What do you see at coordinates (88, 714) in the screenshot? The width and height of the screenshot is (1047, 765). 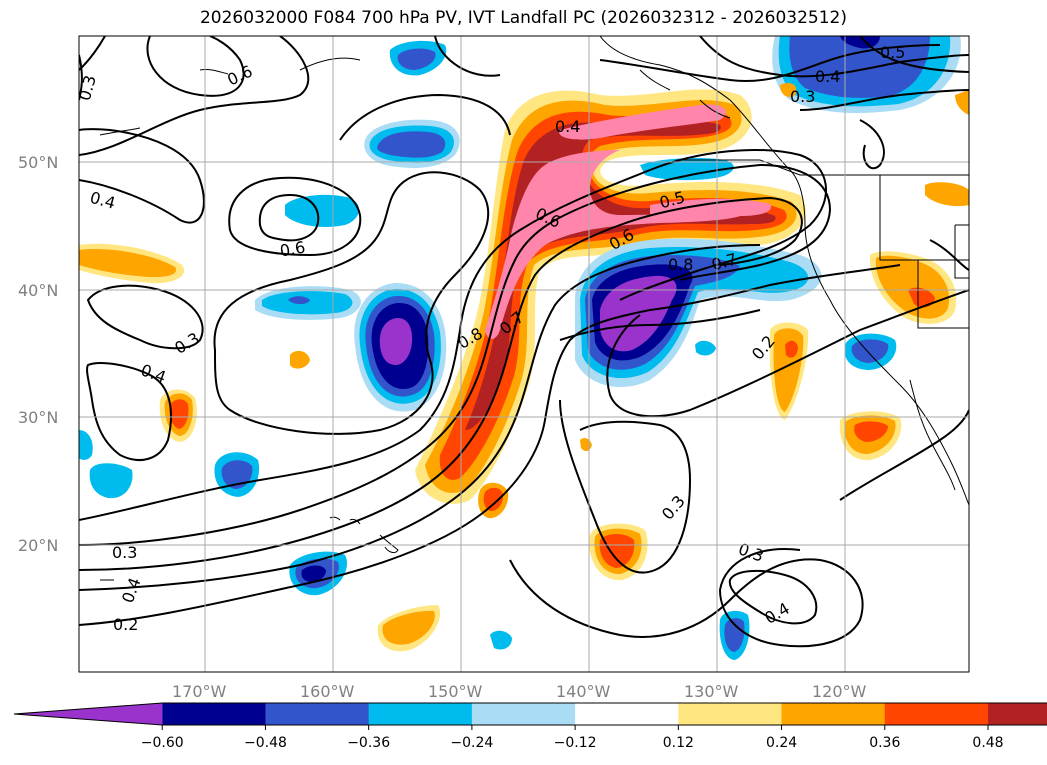 I see `colorbar-extend-min` at bounding box center [88, 714].